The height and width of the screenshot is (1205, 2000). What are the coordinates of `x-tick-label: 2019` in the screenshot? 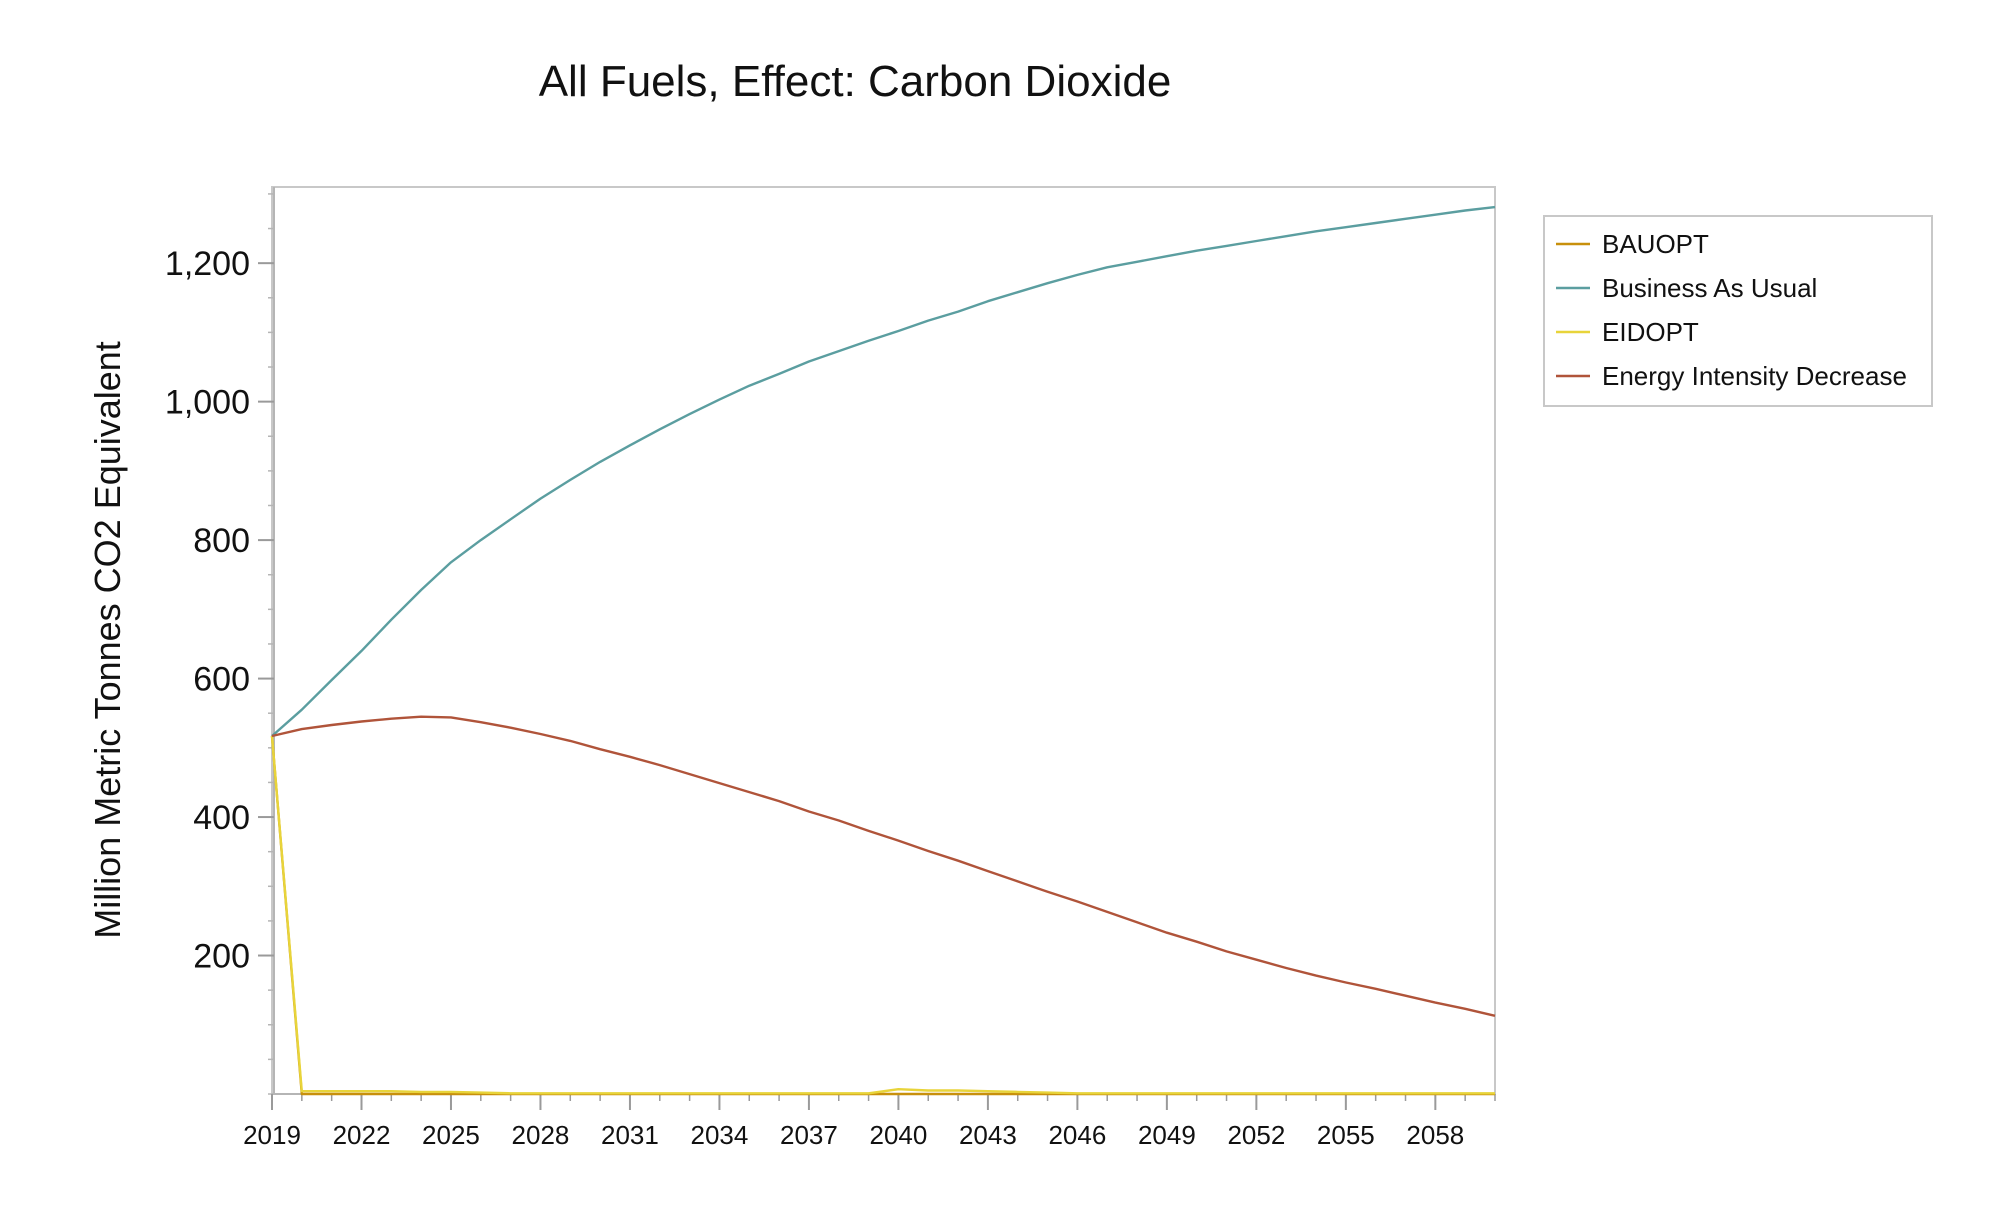 It's located at (272, 1135).